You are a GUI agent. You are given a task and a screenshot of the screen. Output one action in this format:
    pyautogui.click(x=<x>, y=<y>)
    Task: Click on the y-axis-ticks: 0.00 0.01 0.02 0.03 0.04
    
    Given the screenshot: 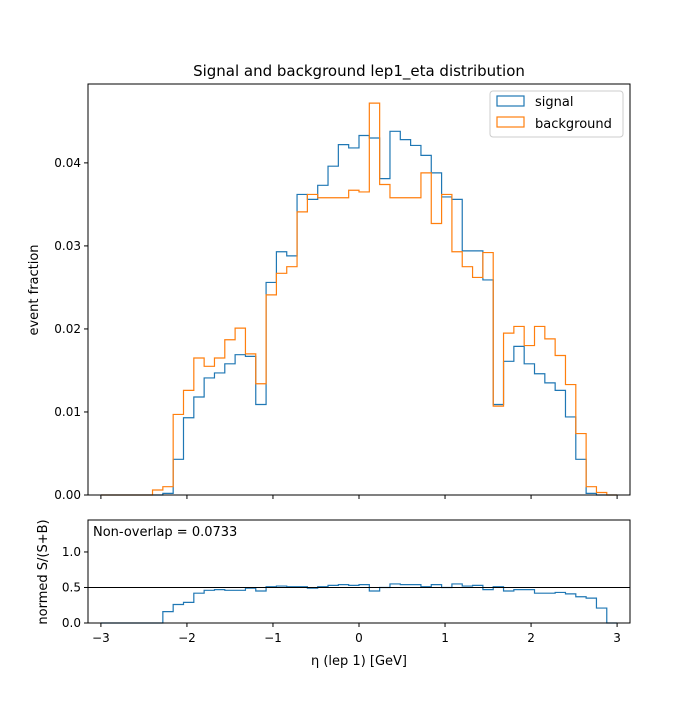 What is the action you would take?
    pyautogui.click(x=71, y=329)
    